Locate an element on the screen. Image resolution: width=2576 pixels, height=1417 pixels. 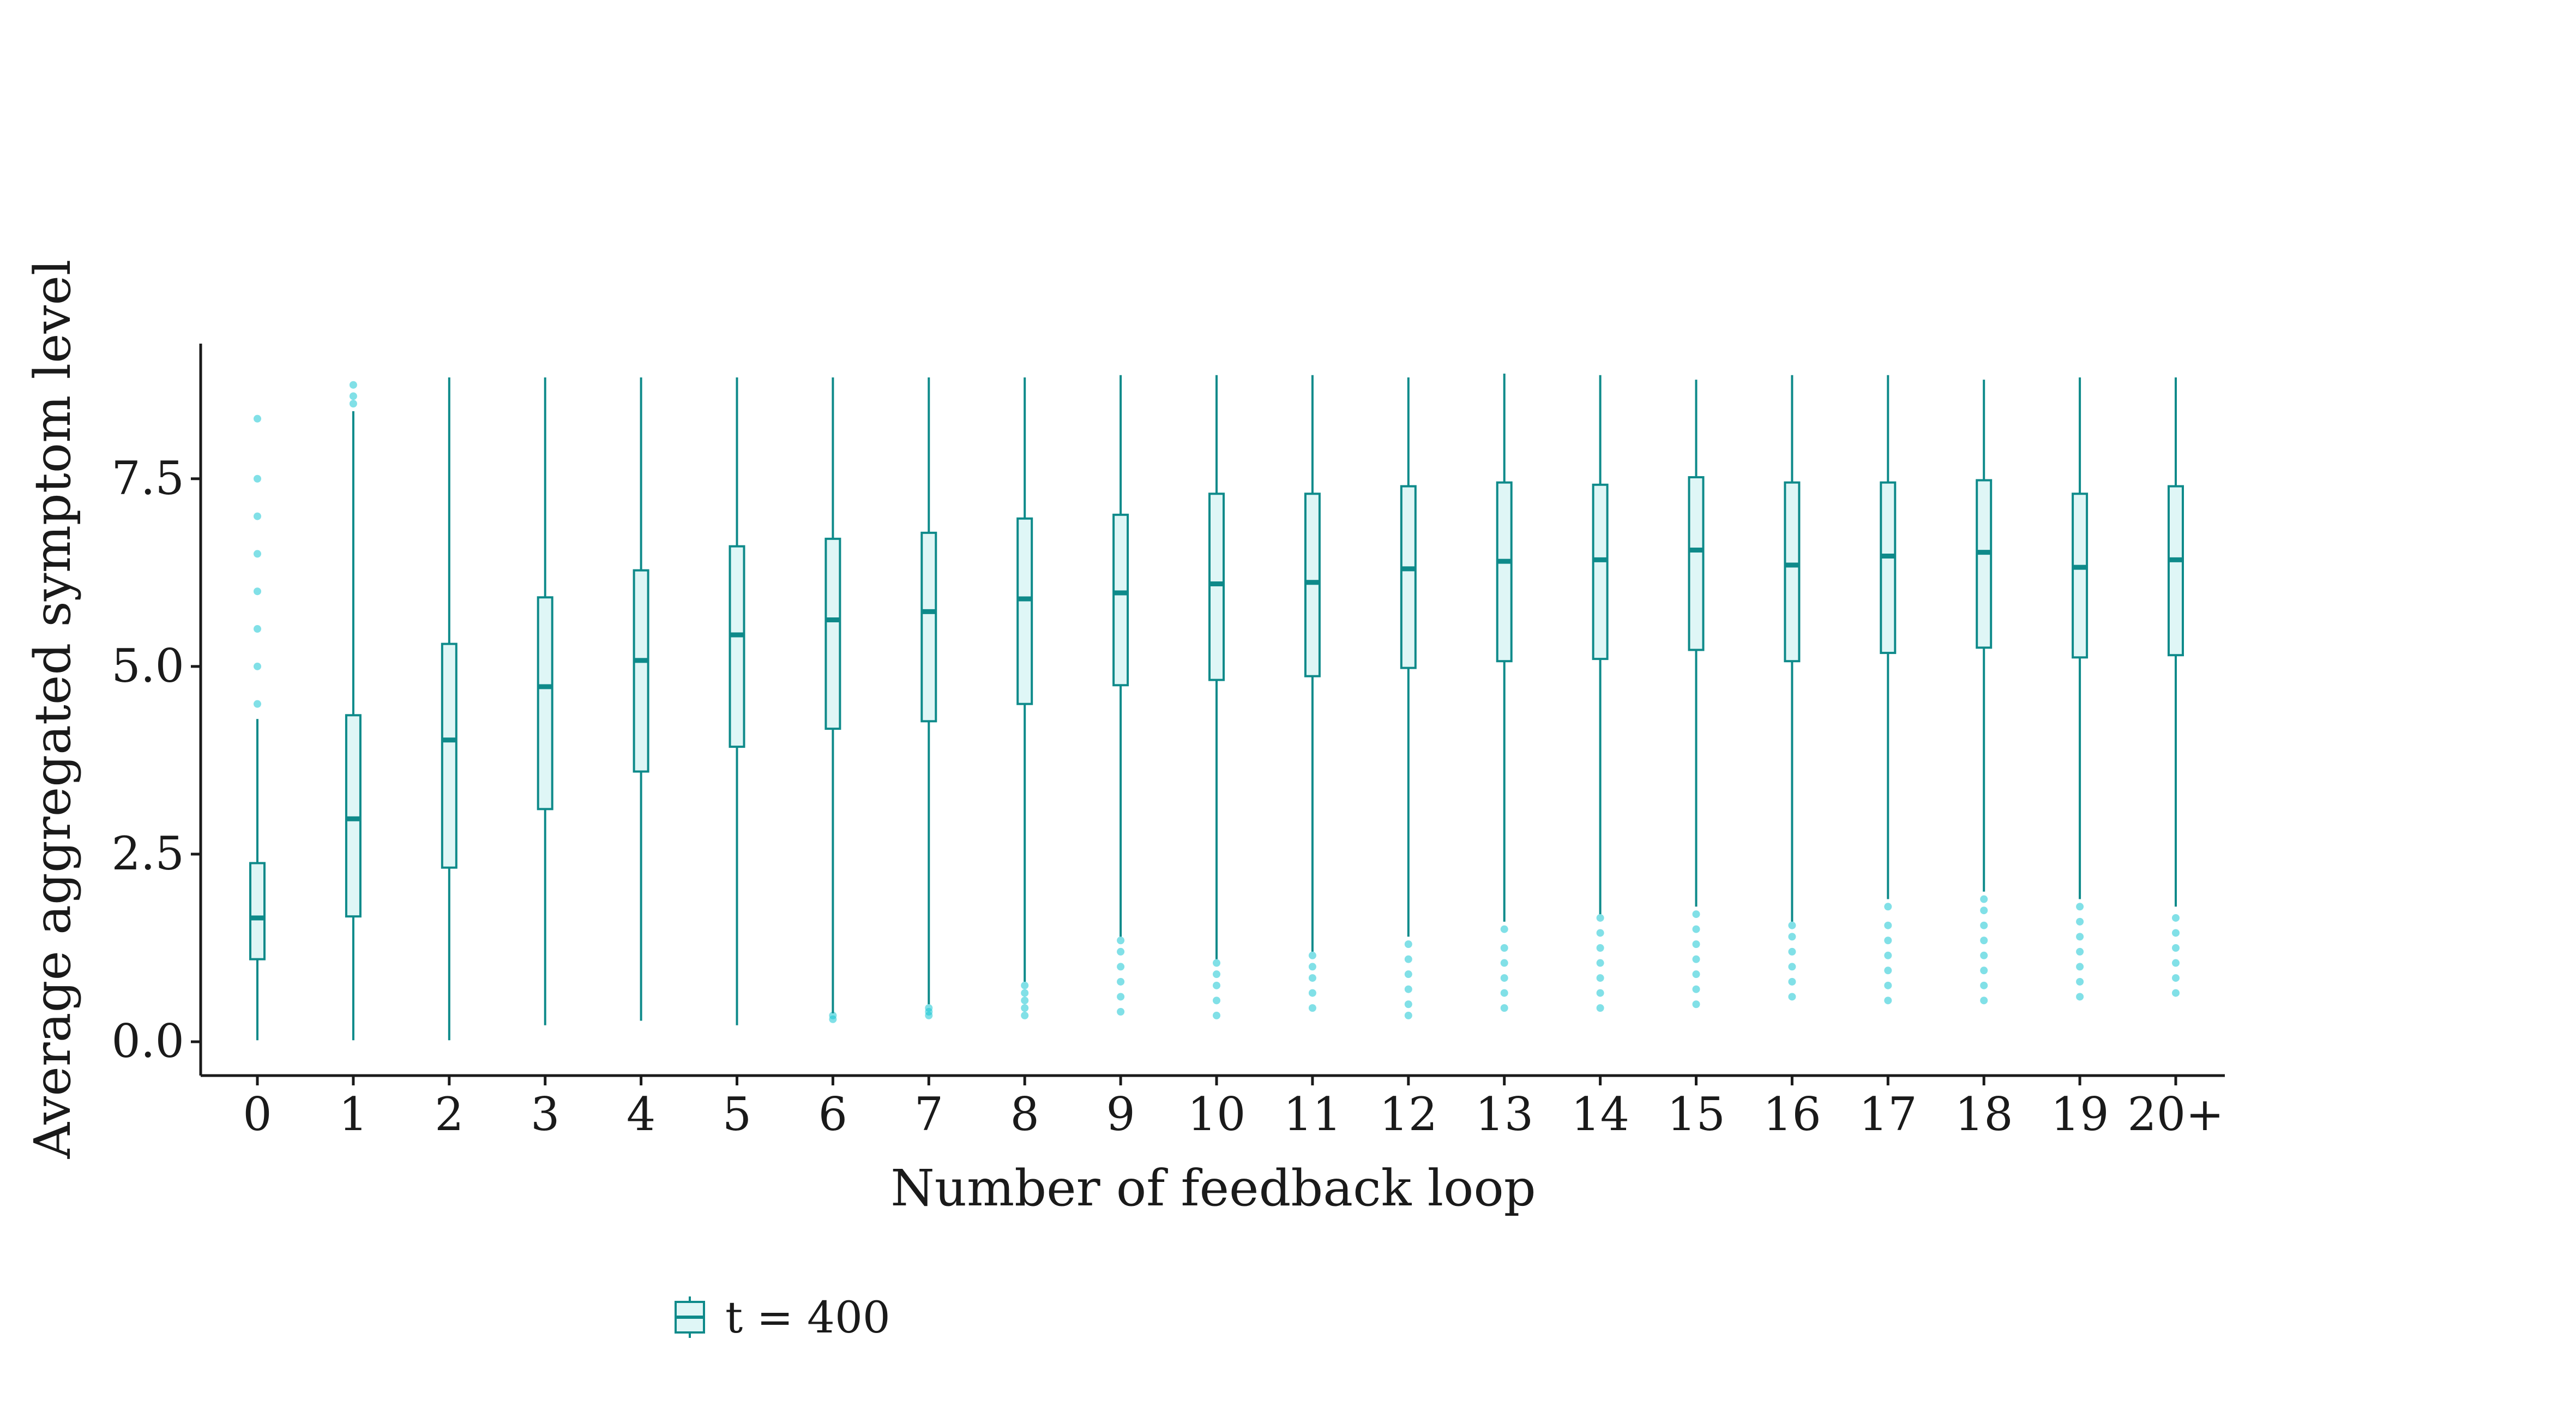
y-tick-label: 0.0 is located at coordinates (147, 1041).